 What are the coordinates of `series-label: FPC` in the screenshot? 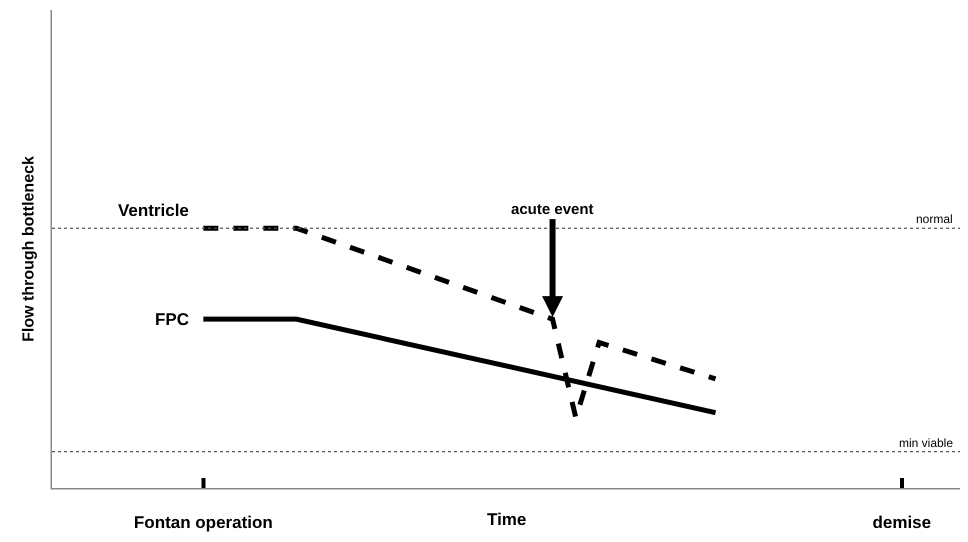 It's located at (172, 319).